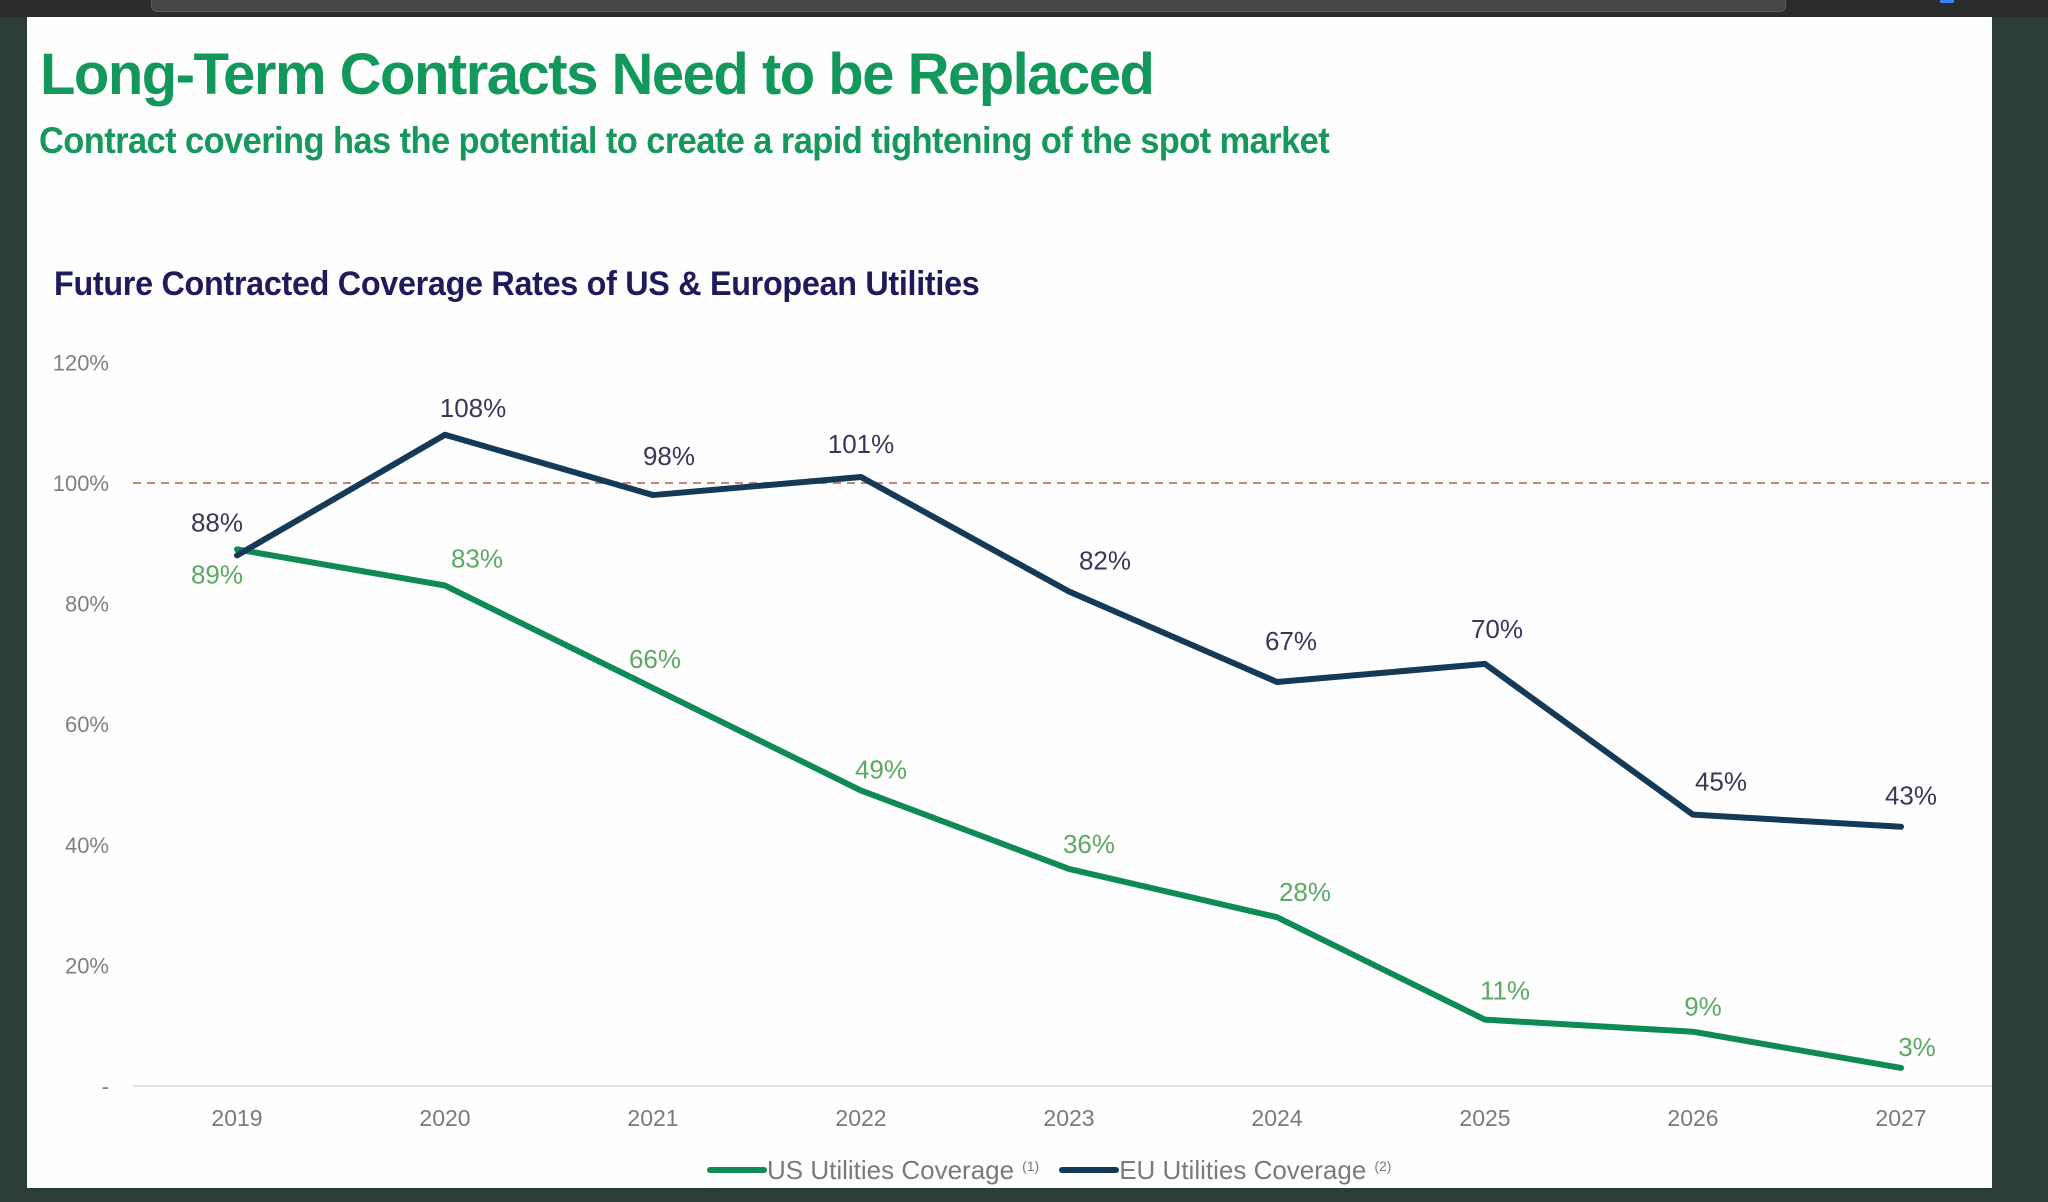 This screenshot has height=1202, width=2048. I want to click on data-label-eu: 98%, so click(669, 456).